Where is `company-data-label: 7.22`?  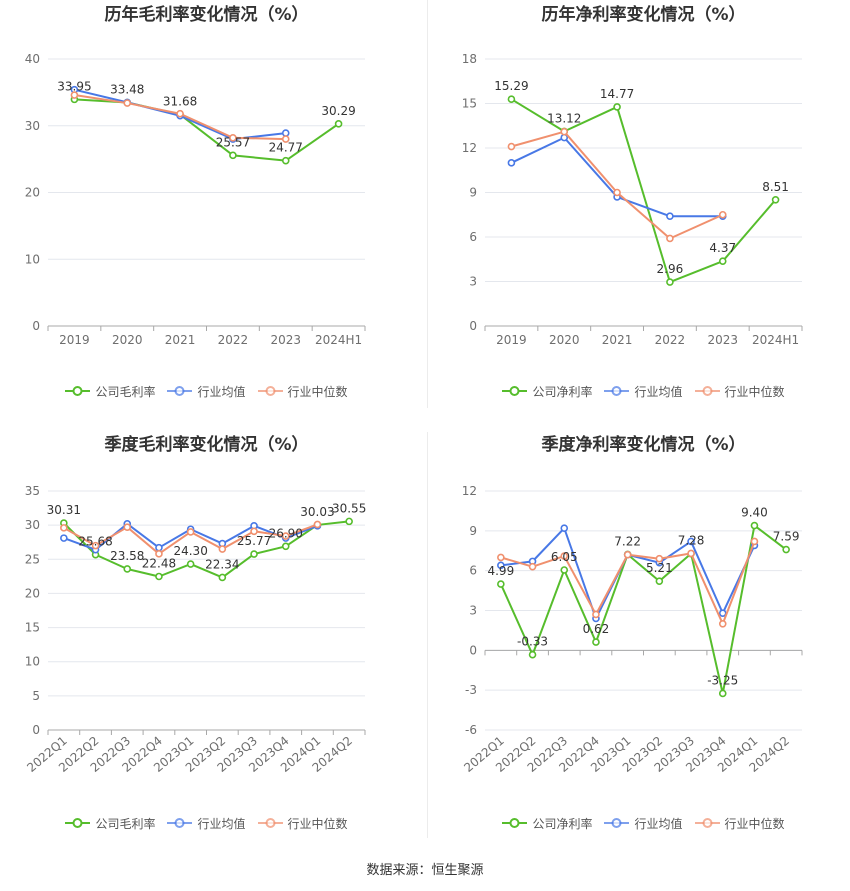 company-data-label: 7.22 is located at coordinates (627, 541).